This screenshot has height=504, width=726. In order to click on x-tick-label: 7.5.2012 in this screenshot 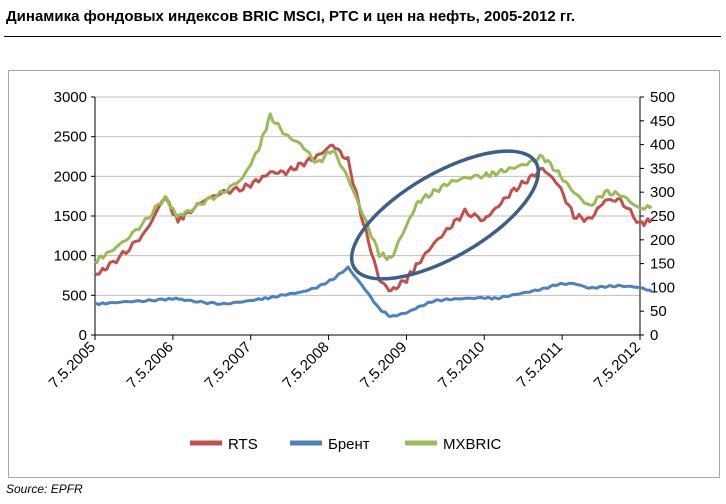, I will do `click(617, 365)`.